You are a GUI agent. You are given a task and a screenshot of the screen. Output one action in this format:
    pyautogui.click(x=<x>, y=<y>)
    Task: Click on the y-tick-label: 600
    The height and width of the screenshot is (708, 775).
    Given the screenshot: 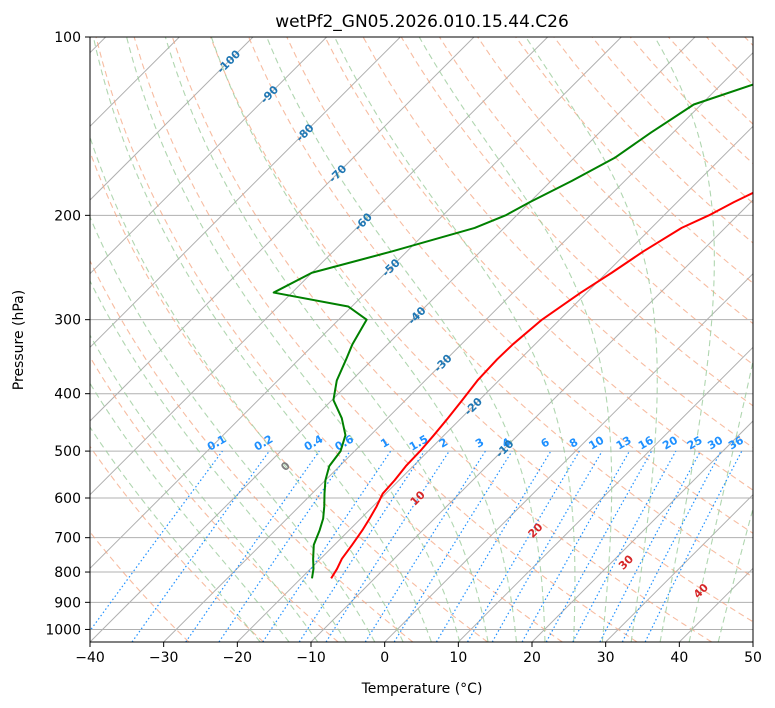 What is the action you would take?
    pyautogui.click(x=67, y=499)
    